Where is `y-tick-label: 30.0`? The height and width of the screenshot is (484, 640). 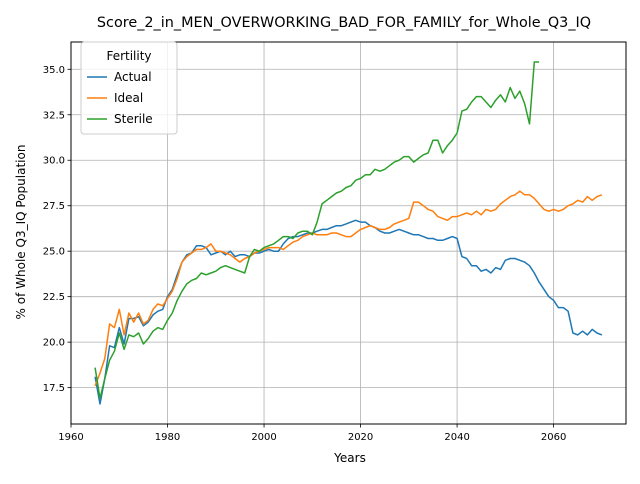
y-tick-label: 30.0 is located at coordinates (54, 161).